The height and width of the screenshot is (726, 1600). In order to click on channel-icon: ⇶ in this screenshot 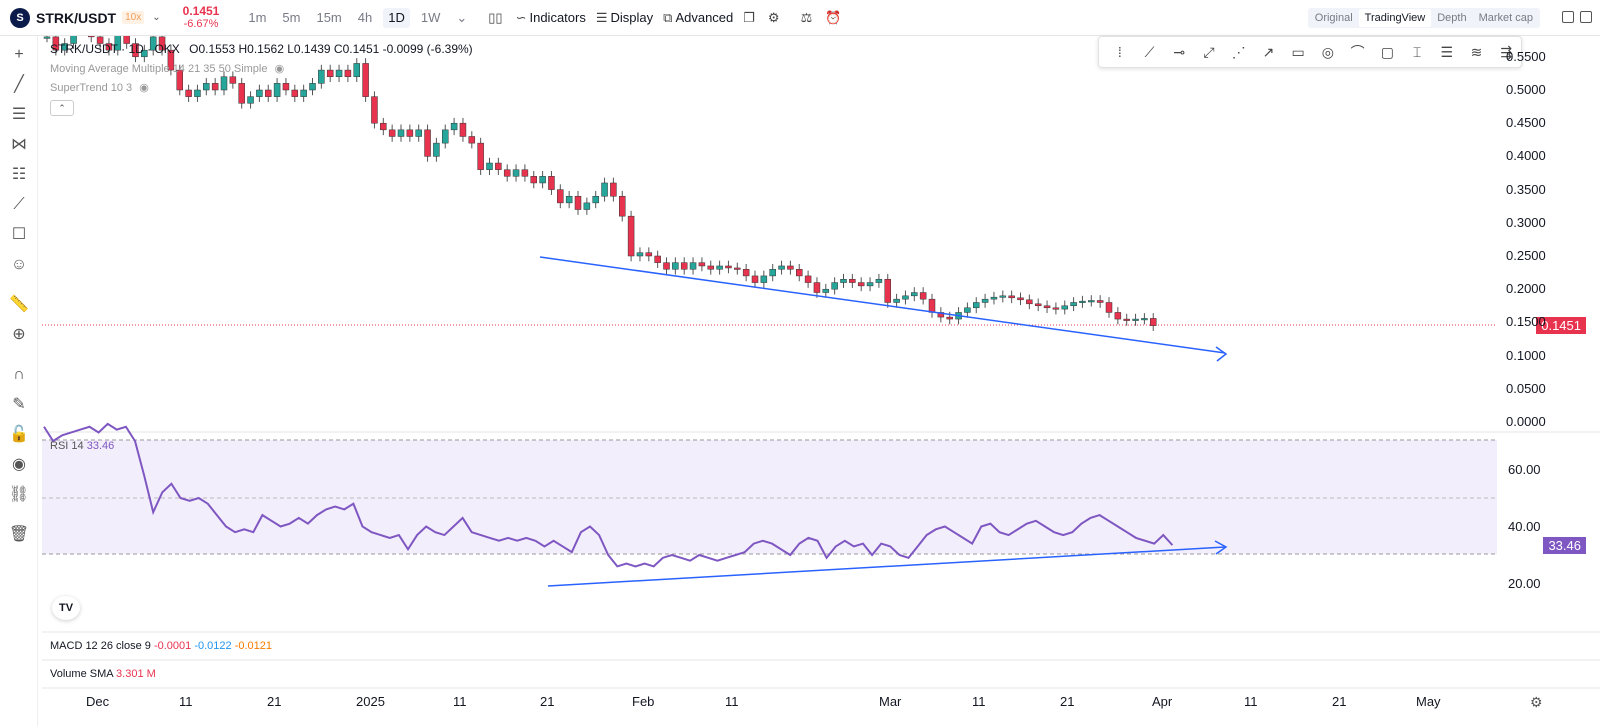, I will do `click(1506, 51)`.